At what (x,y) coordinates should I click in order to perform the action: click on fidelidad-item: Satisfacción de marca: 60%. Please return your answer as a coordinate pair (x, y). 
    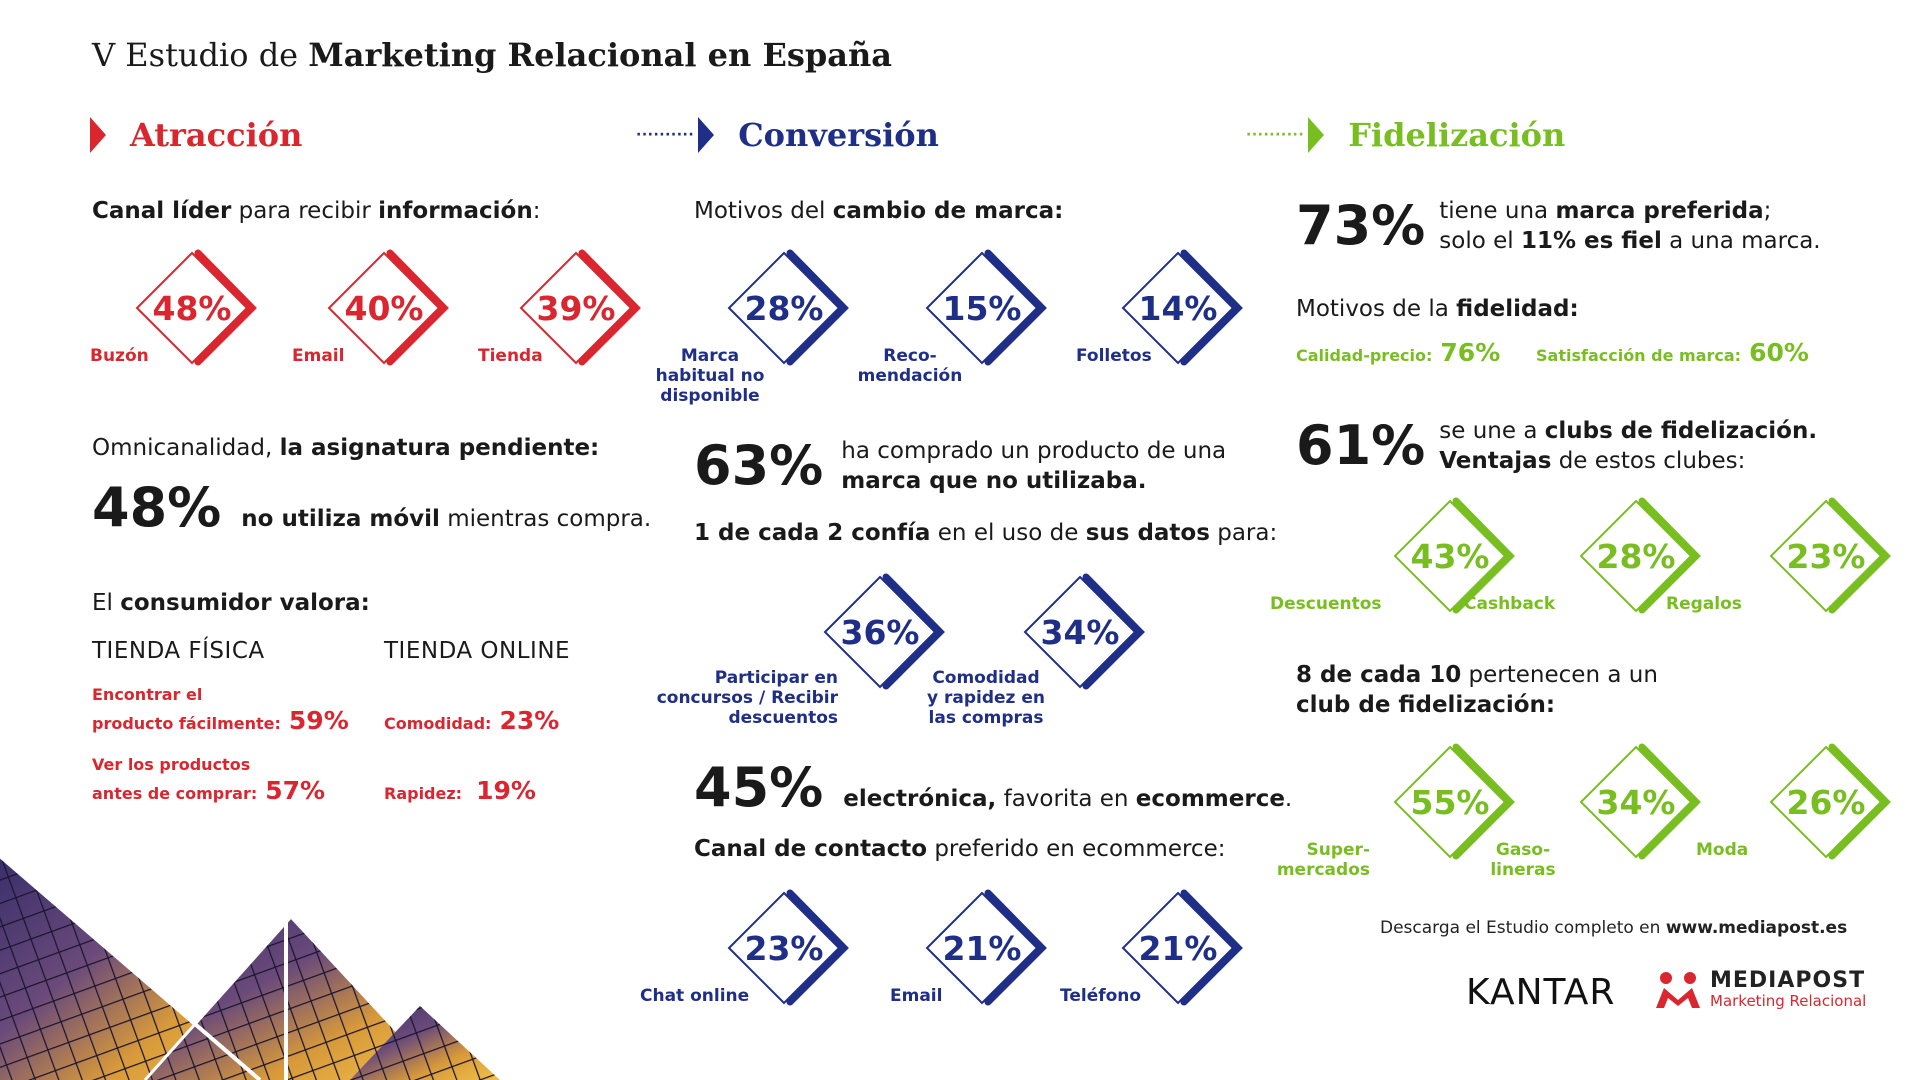
    Looking at the image, I should click on (1672, 352).